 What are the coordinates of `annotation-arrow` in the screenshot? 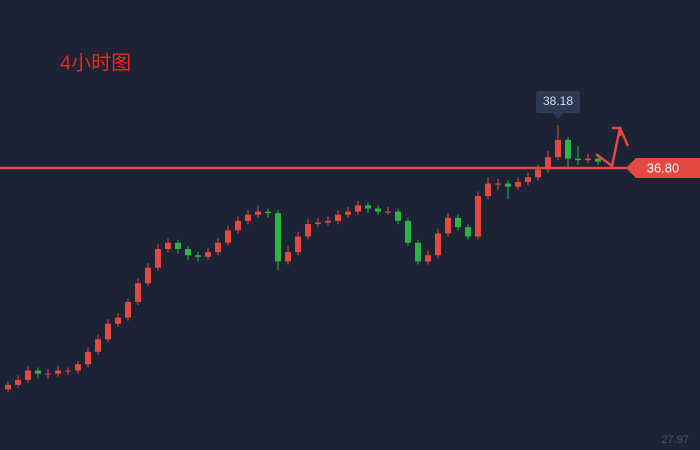 It's located at (612, 147).